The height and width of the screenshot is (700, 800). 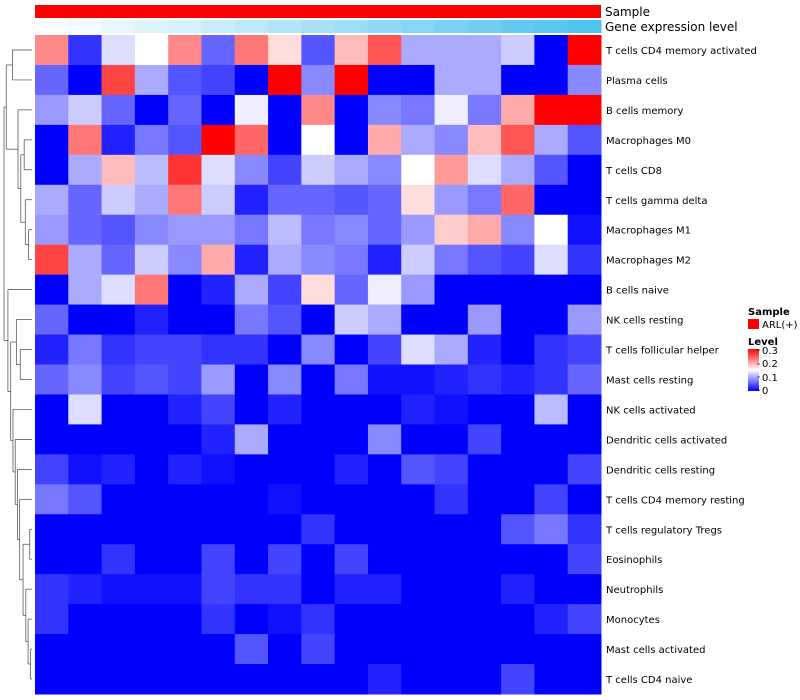 I want to click on row-dendrogram, so click(x=17, y=364).